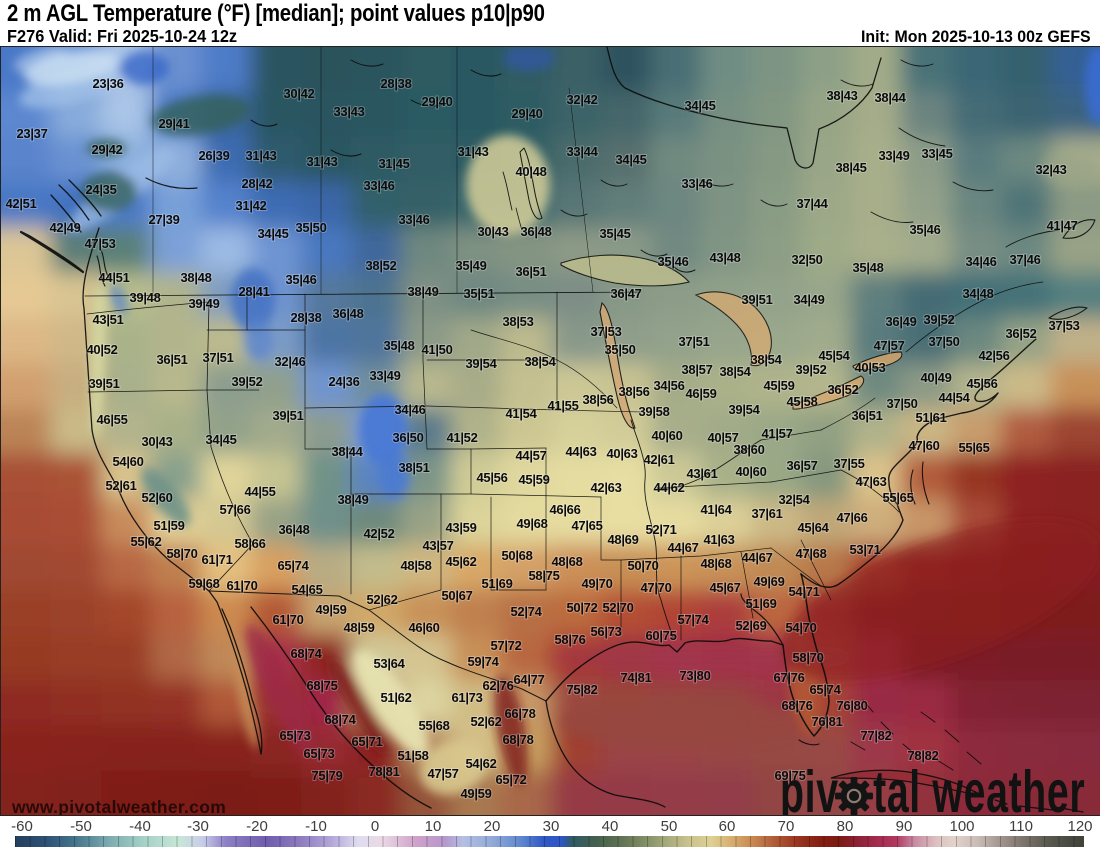  I want to click on svg-text: 76|80, so click(851, 705).